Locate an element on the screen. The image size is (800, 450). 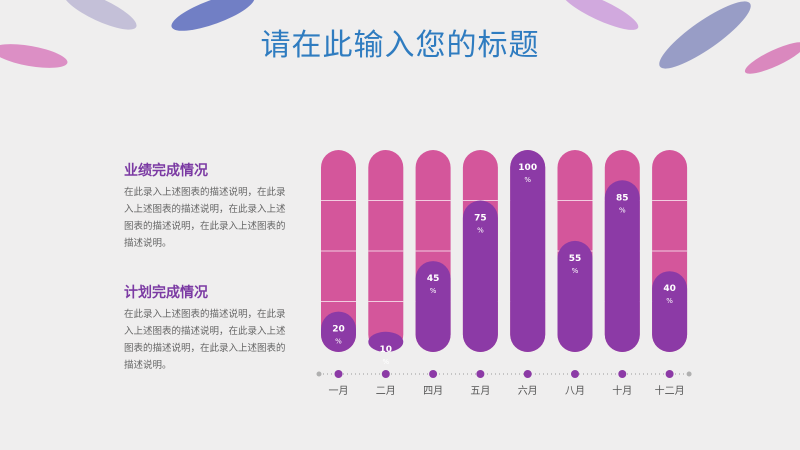
feather-decoration-top-right is located at coordinates (600, 15).